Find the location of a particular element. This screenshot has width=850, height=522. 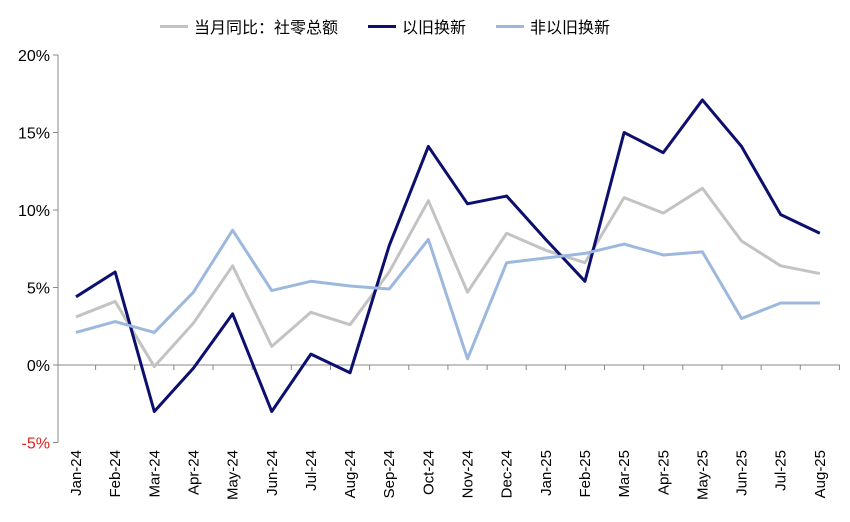

legend-label: 以旧换新 is located at coordinates (434, 27).